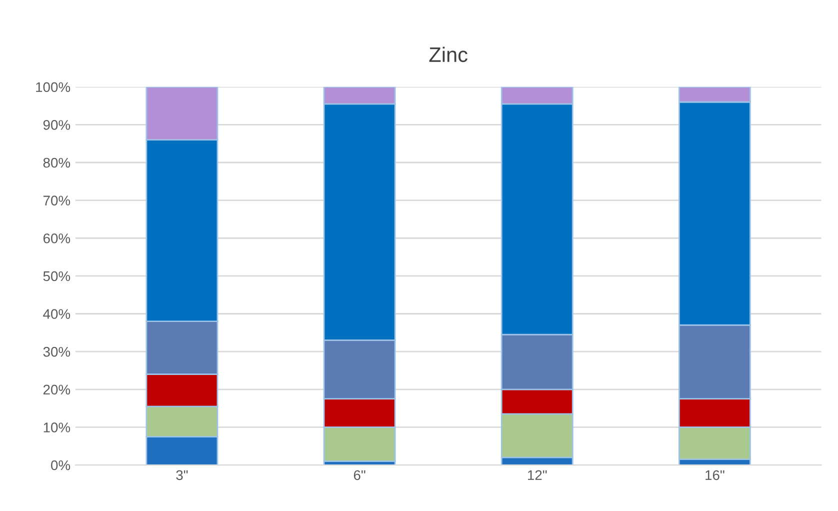 Image resolution: width=838 pixels, height=511 pixels. What do you see at coordinates (60, 465) in the screenshot?
I see `y-tick-label: 0%` at bounding box center [60, 465].